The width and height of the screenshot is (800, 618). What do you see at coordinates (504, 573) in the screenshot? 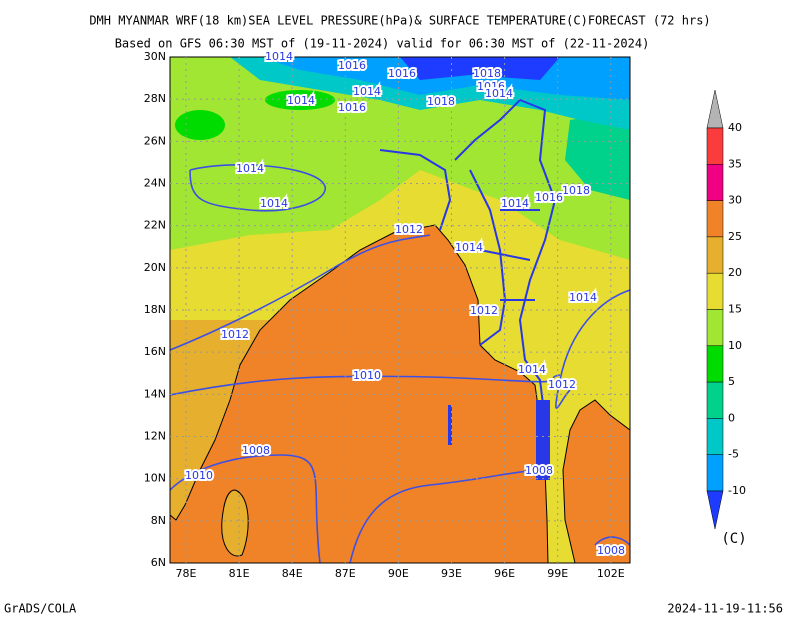
I see `lon-label: 96E` at bounding box center [504, 573].